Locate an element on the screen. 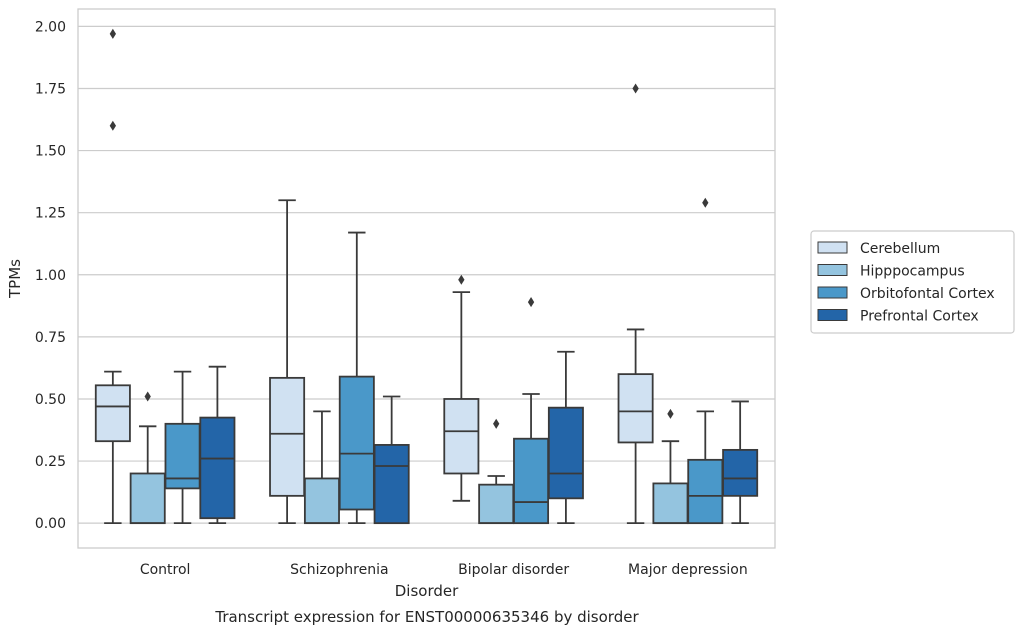 This screenshot has width=1023, height=634. x-axis-label: Disorder is located at coordinates (427, 591).